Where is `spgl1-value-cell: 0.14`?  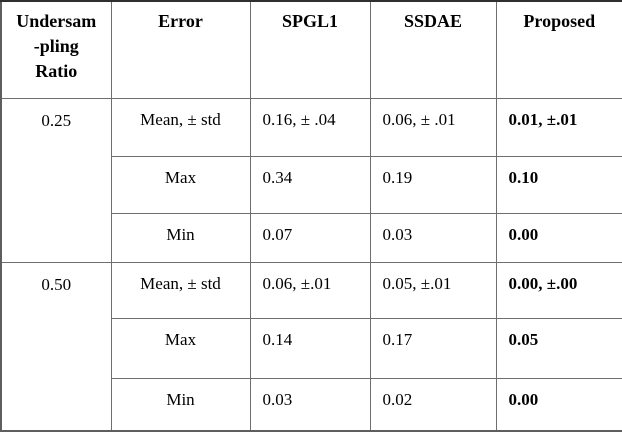
spgl1-value-cell: 0.14 is located at coordinates (310, 348).